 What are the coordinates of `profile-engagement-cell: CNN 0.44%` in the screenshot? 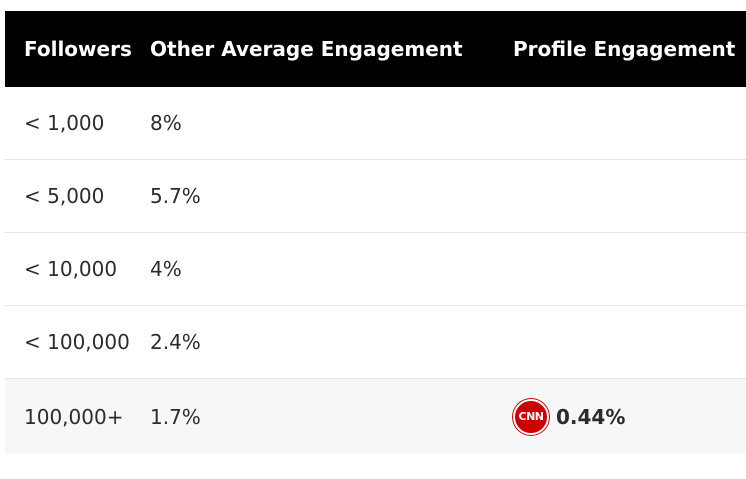 It's located at (620, 416).